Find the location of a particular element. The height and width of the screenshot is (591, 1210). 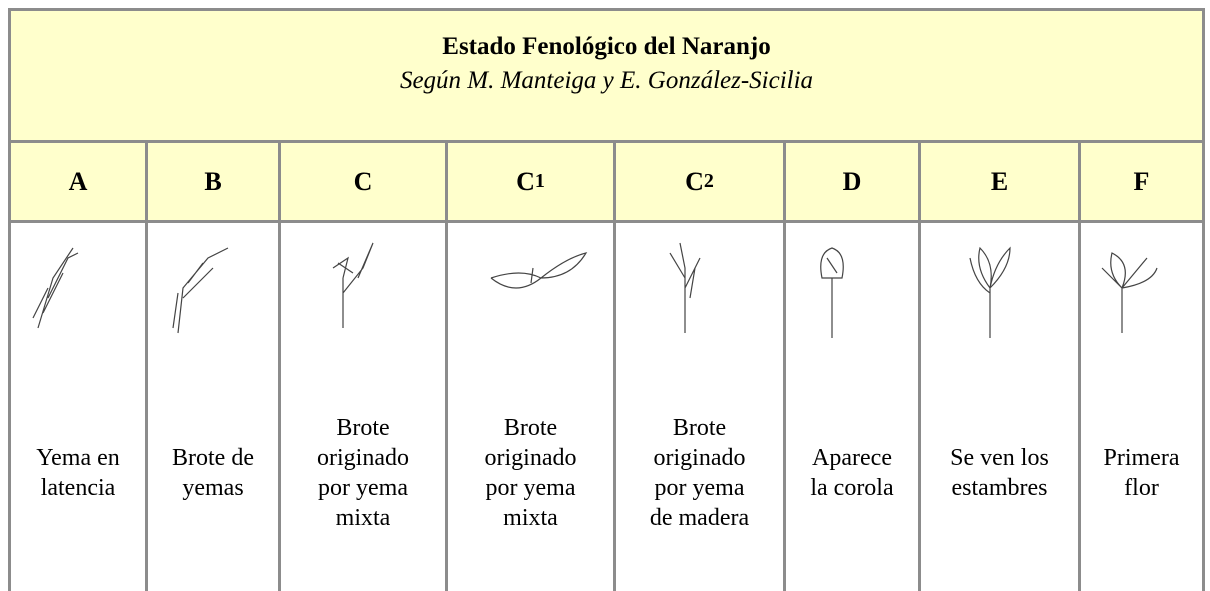

column-body: Primera flor is located at coordinates (1140, 407).